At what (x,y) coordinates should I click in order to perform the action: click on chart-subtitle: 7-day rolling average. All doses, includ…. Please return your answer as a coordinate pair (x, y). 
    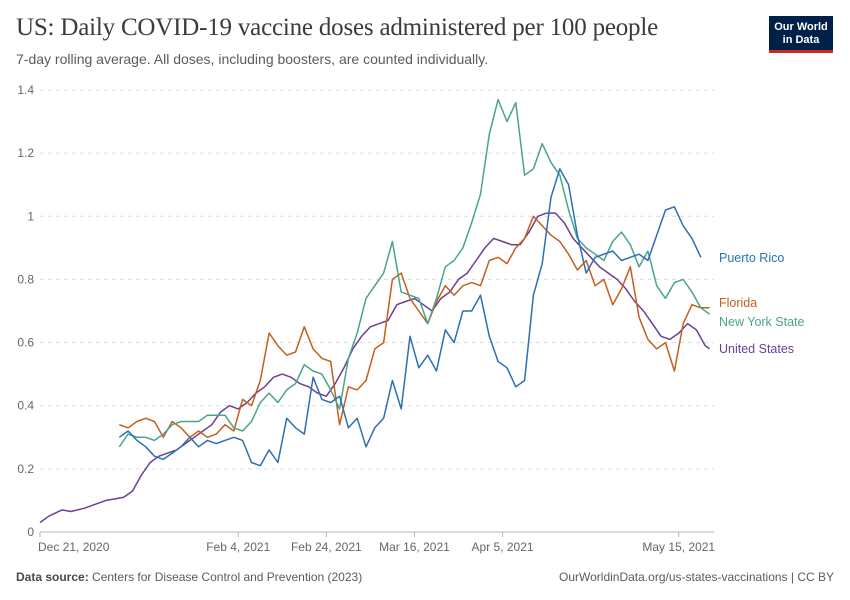
    Looking at the image, I should click on (252, 59).